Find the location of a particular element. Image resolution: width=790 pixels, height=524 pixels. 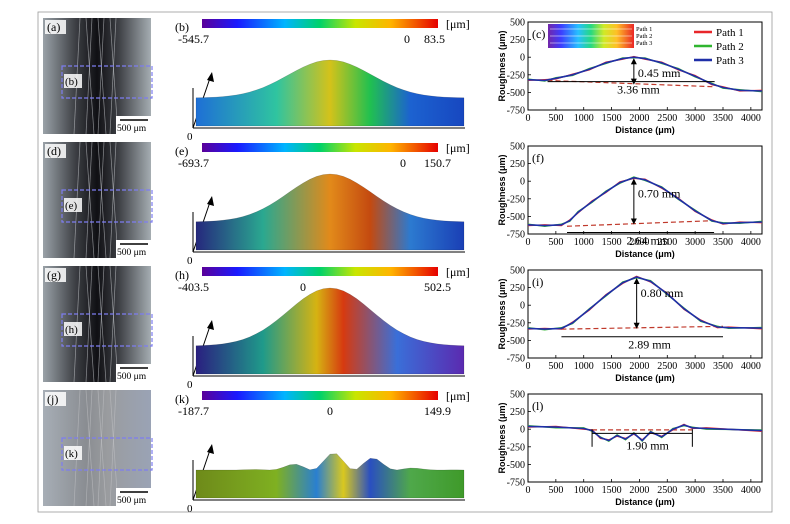

legend-item: Path 3 is located at coordinates (730, 61).